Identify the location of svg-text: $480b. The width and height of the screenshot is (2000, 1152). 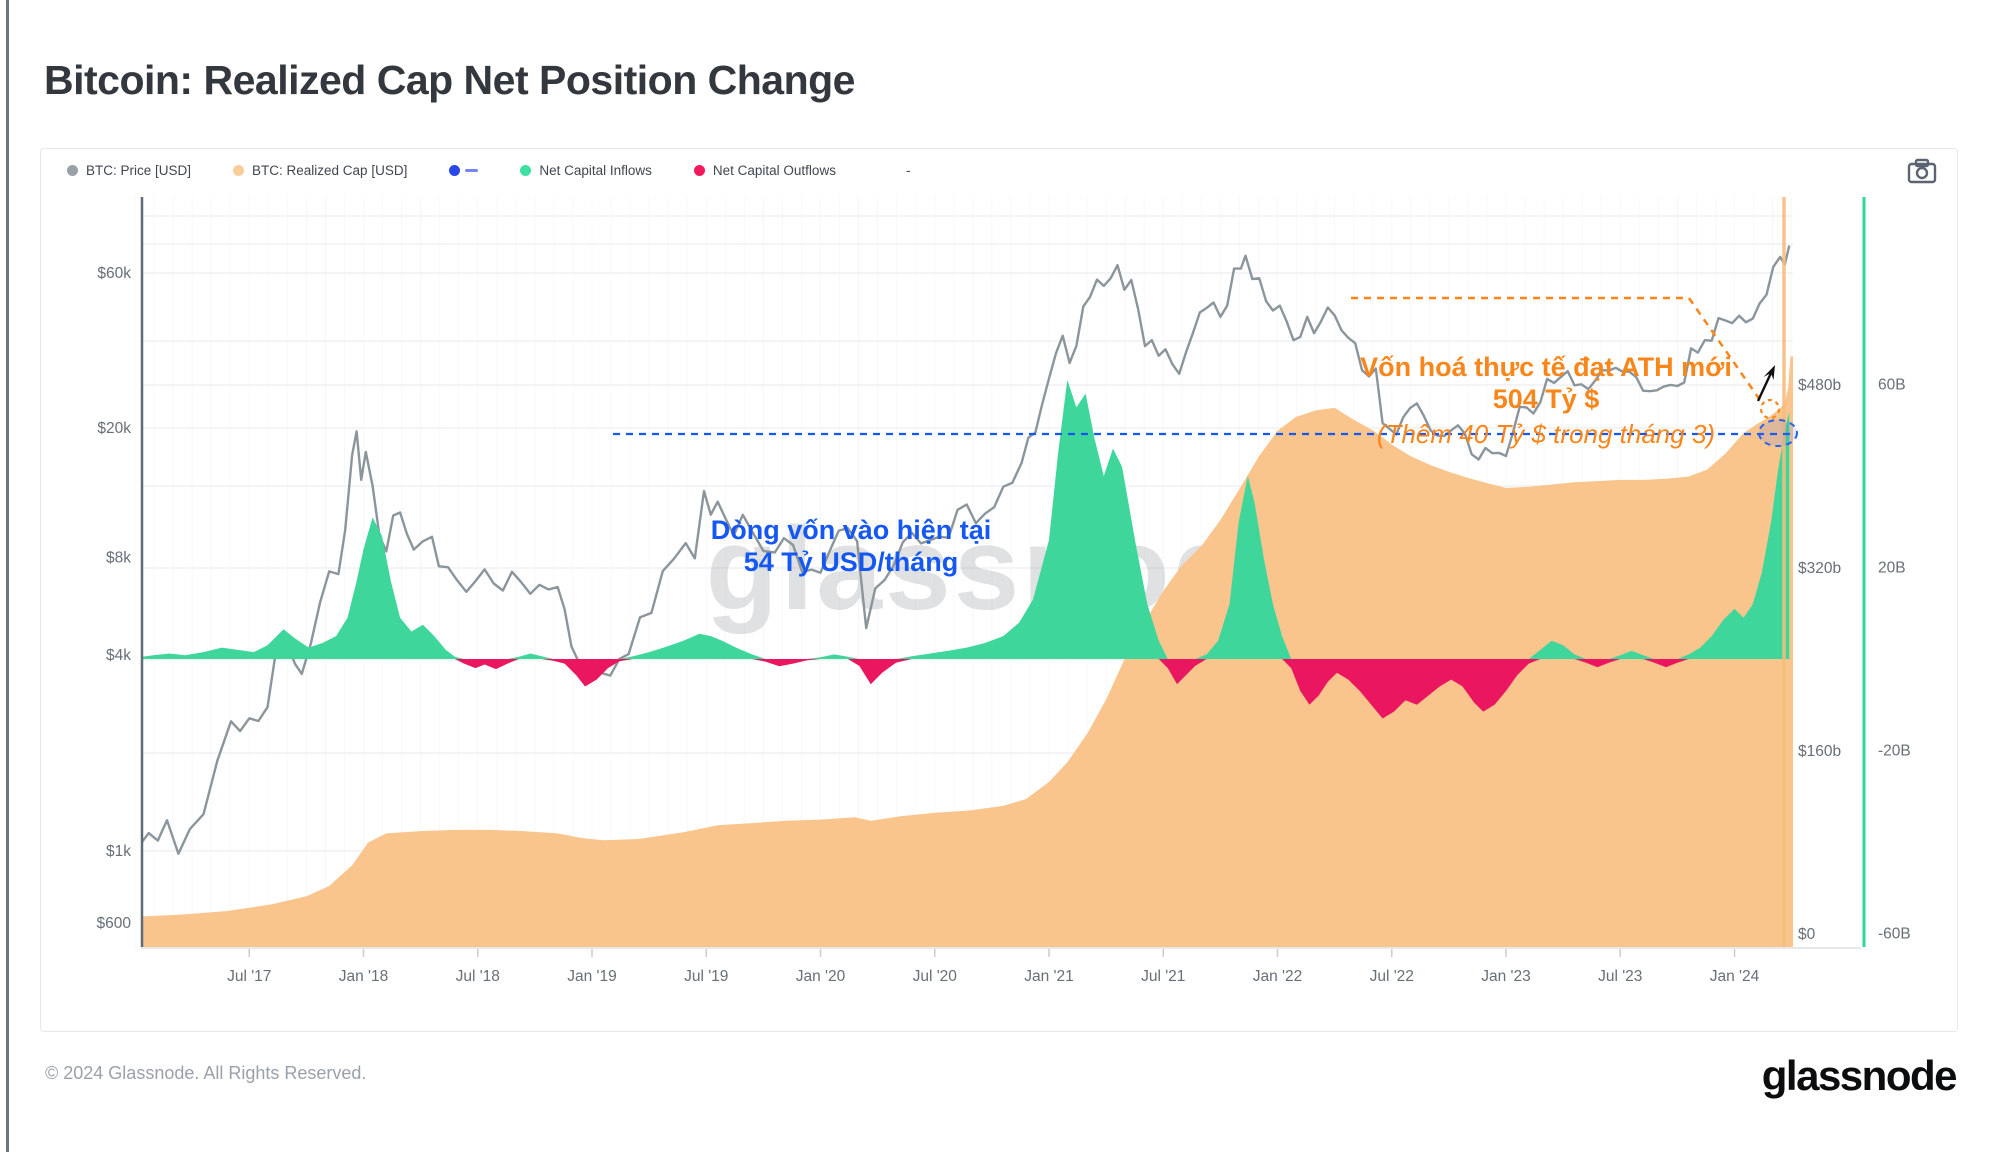
(1819, 385).